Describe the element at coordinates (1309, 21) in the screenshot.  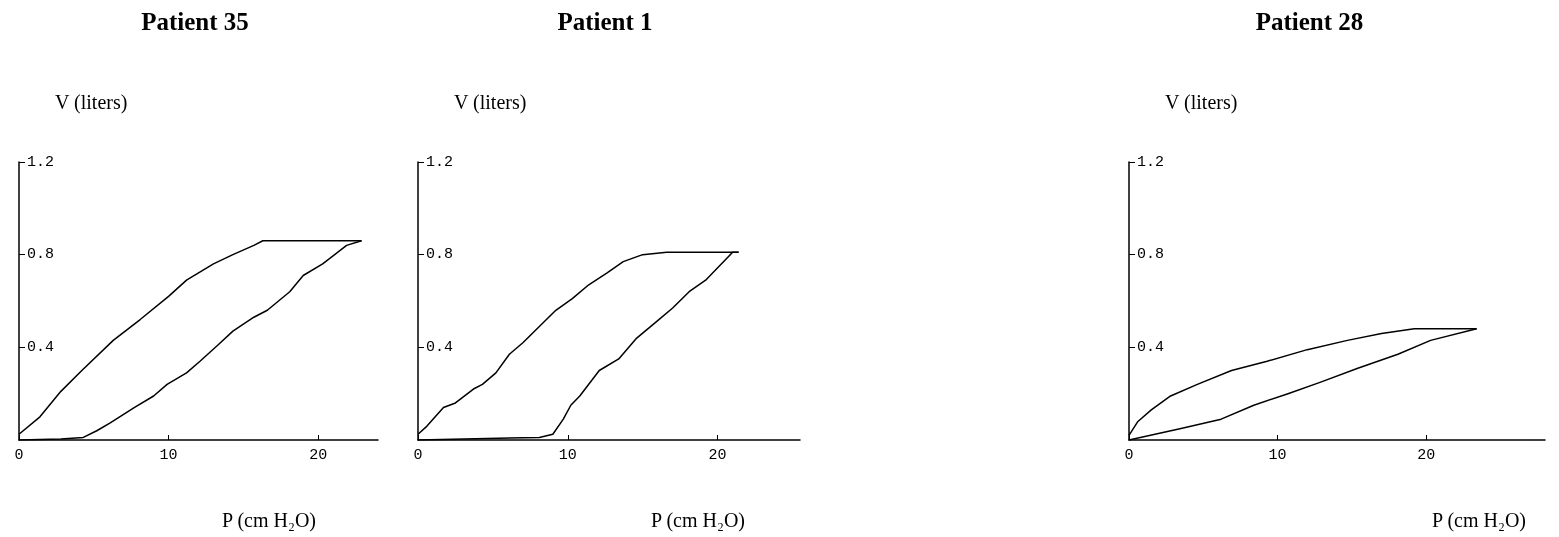
I see `chart-title: Patient 28` at that location.